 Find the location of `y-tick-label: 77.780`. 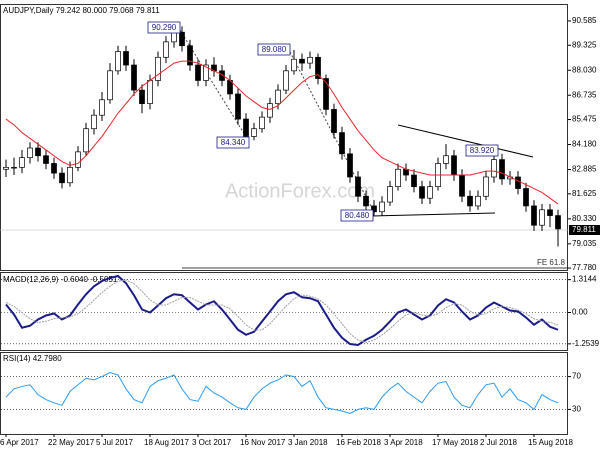

y-tick-label: 77.780 is located at coordinates (584, 267).